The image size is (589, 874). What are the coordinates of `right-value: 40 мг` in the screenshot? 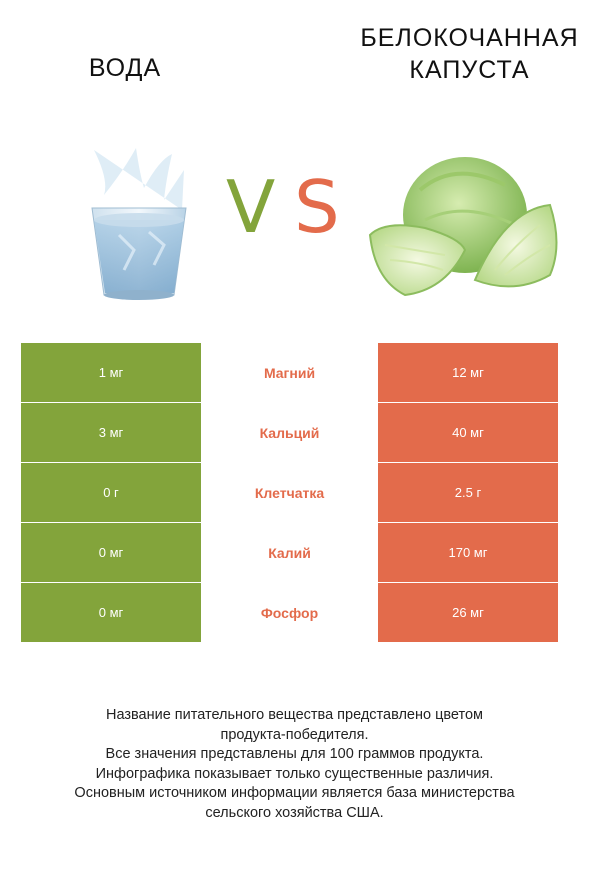 It's located at (468, 432).